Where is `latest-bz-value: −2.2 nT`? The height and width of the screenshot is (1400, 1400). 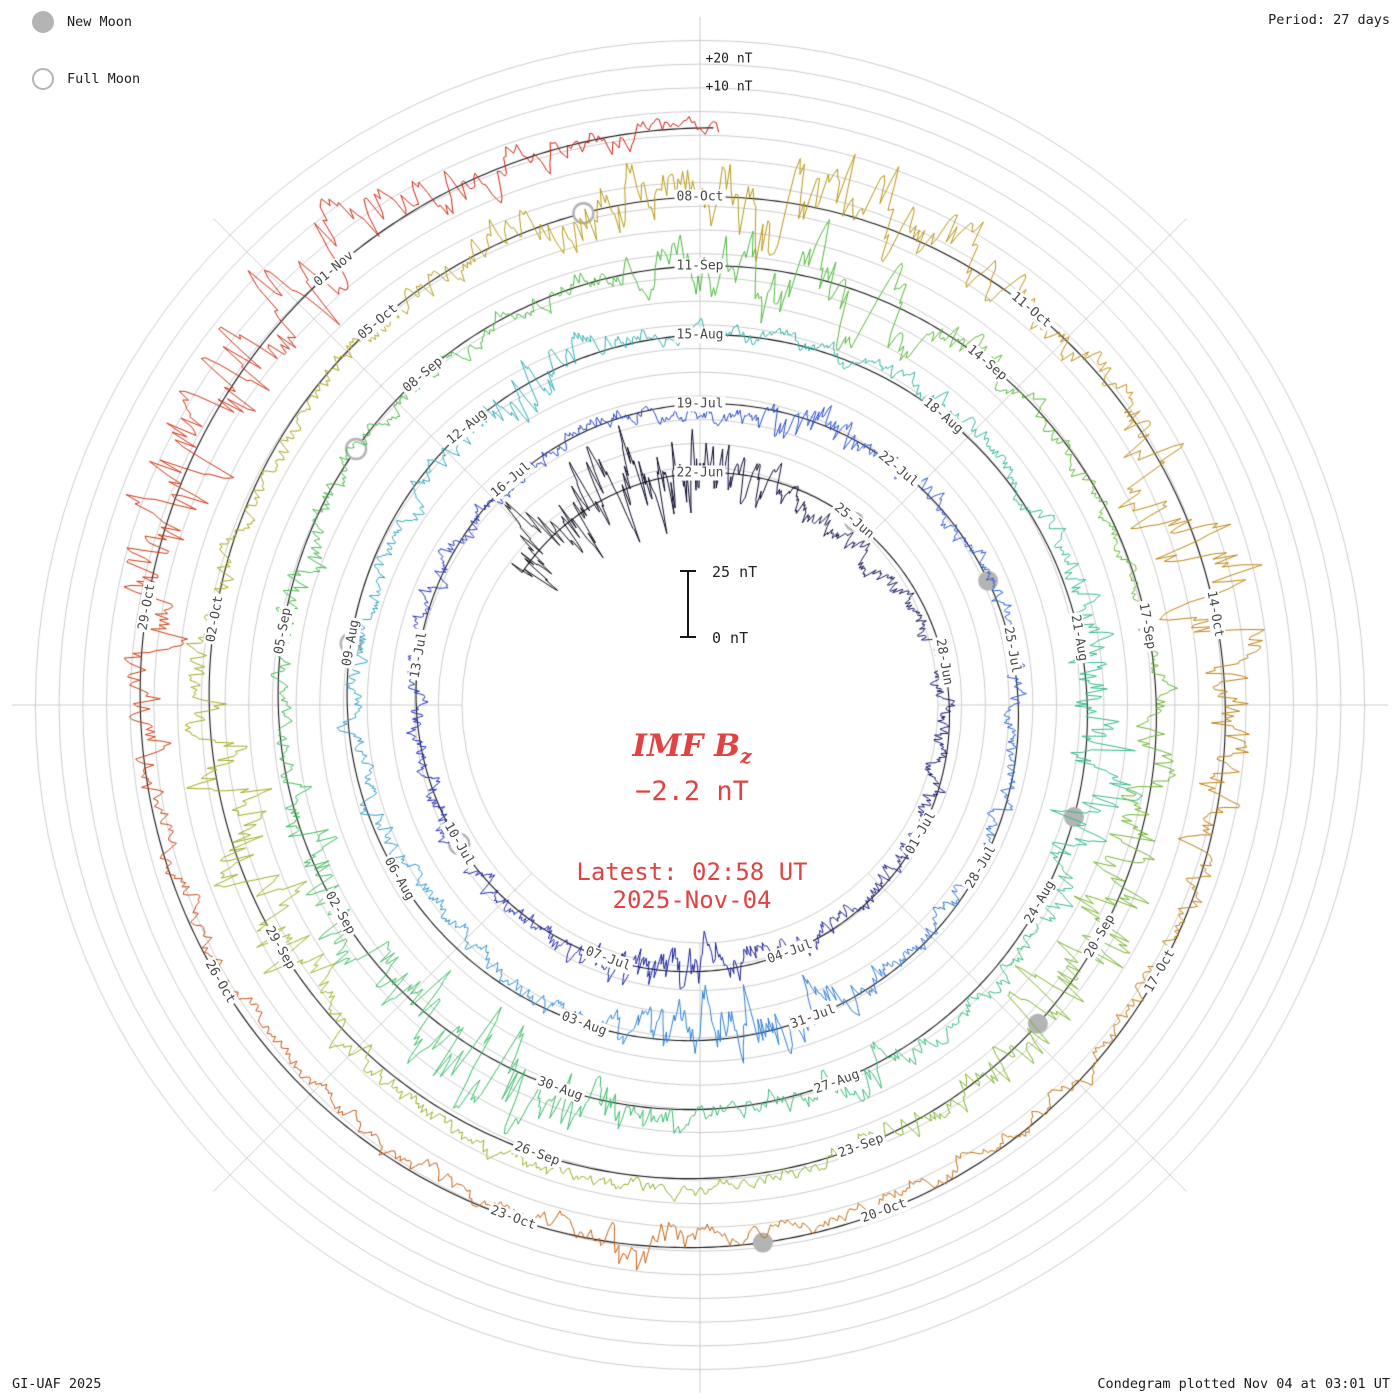
latest-bz-value: −2.2 nT is located at coordinates (692, 791).